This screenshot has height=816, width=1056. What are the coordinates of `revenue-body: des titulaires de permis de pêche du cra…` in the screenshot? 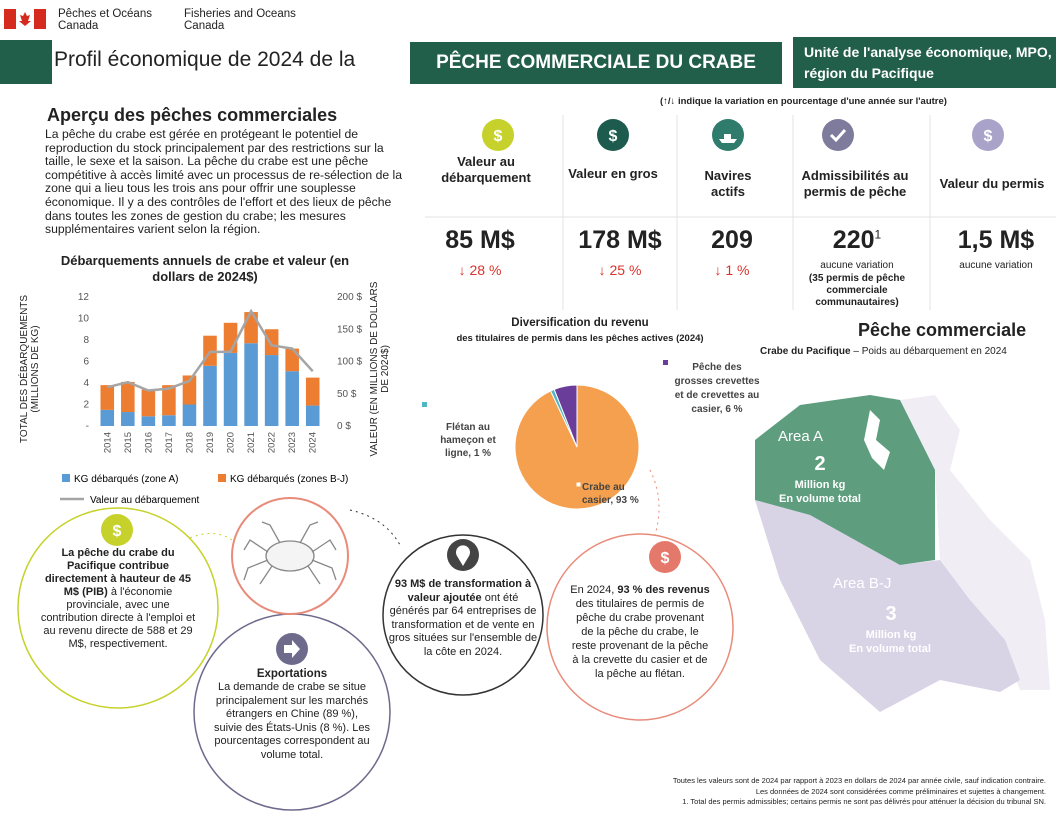 It's located at (640, 639).